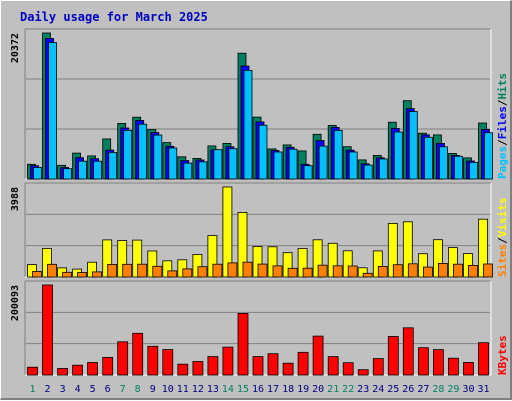 Image resolution: width=512 pixels, height=401 pixels. Describe the element at coordinates (502, 122) in the screenshot. I see `legend-item-files: Files` at that location.